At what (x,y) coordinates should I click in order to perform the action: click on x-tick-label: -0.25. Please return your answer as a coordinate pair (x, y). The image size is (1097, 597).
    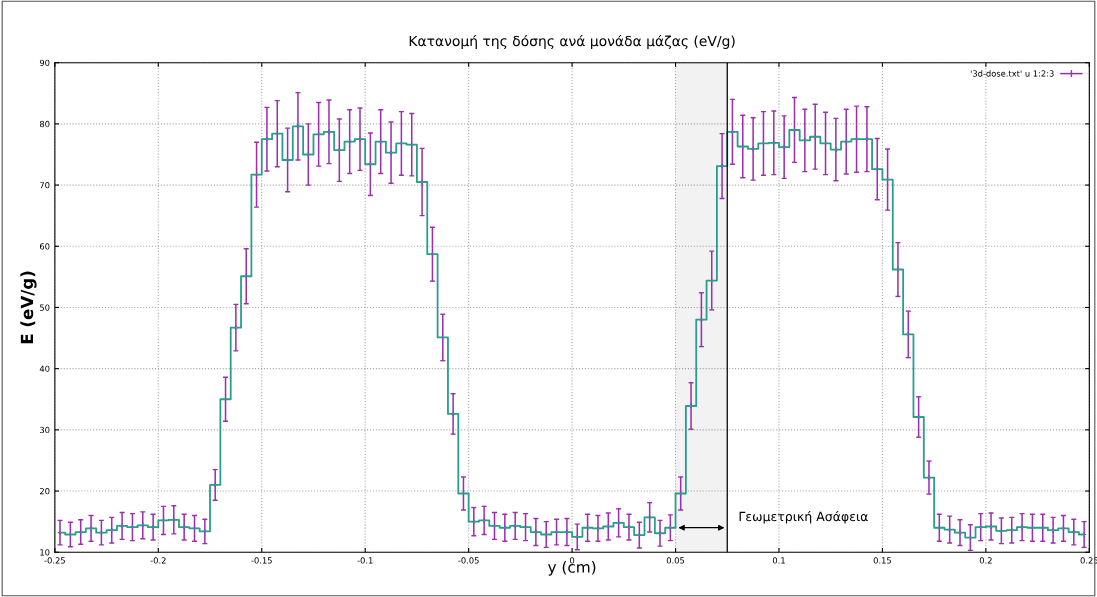
    Looking at the image, I should click on (54, 560).